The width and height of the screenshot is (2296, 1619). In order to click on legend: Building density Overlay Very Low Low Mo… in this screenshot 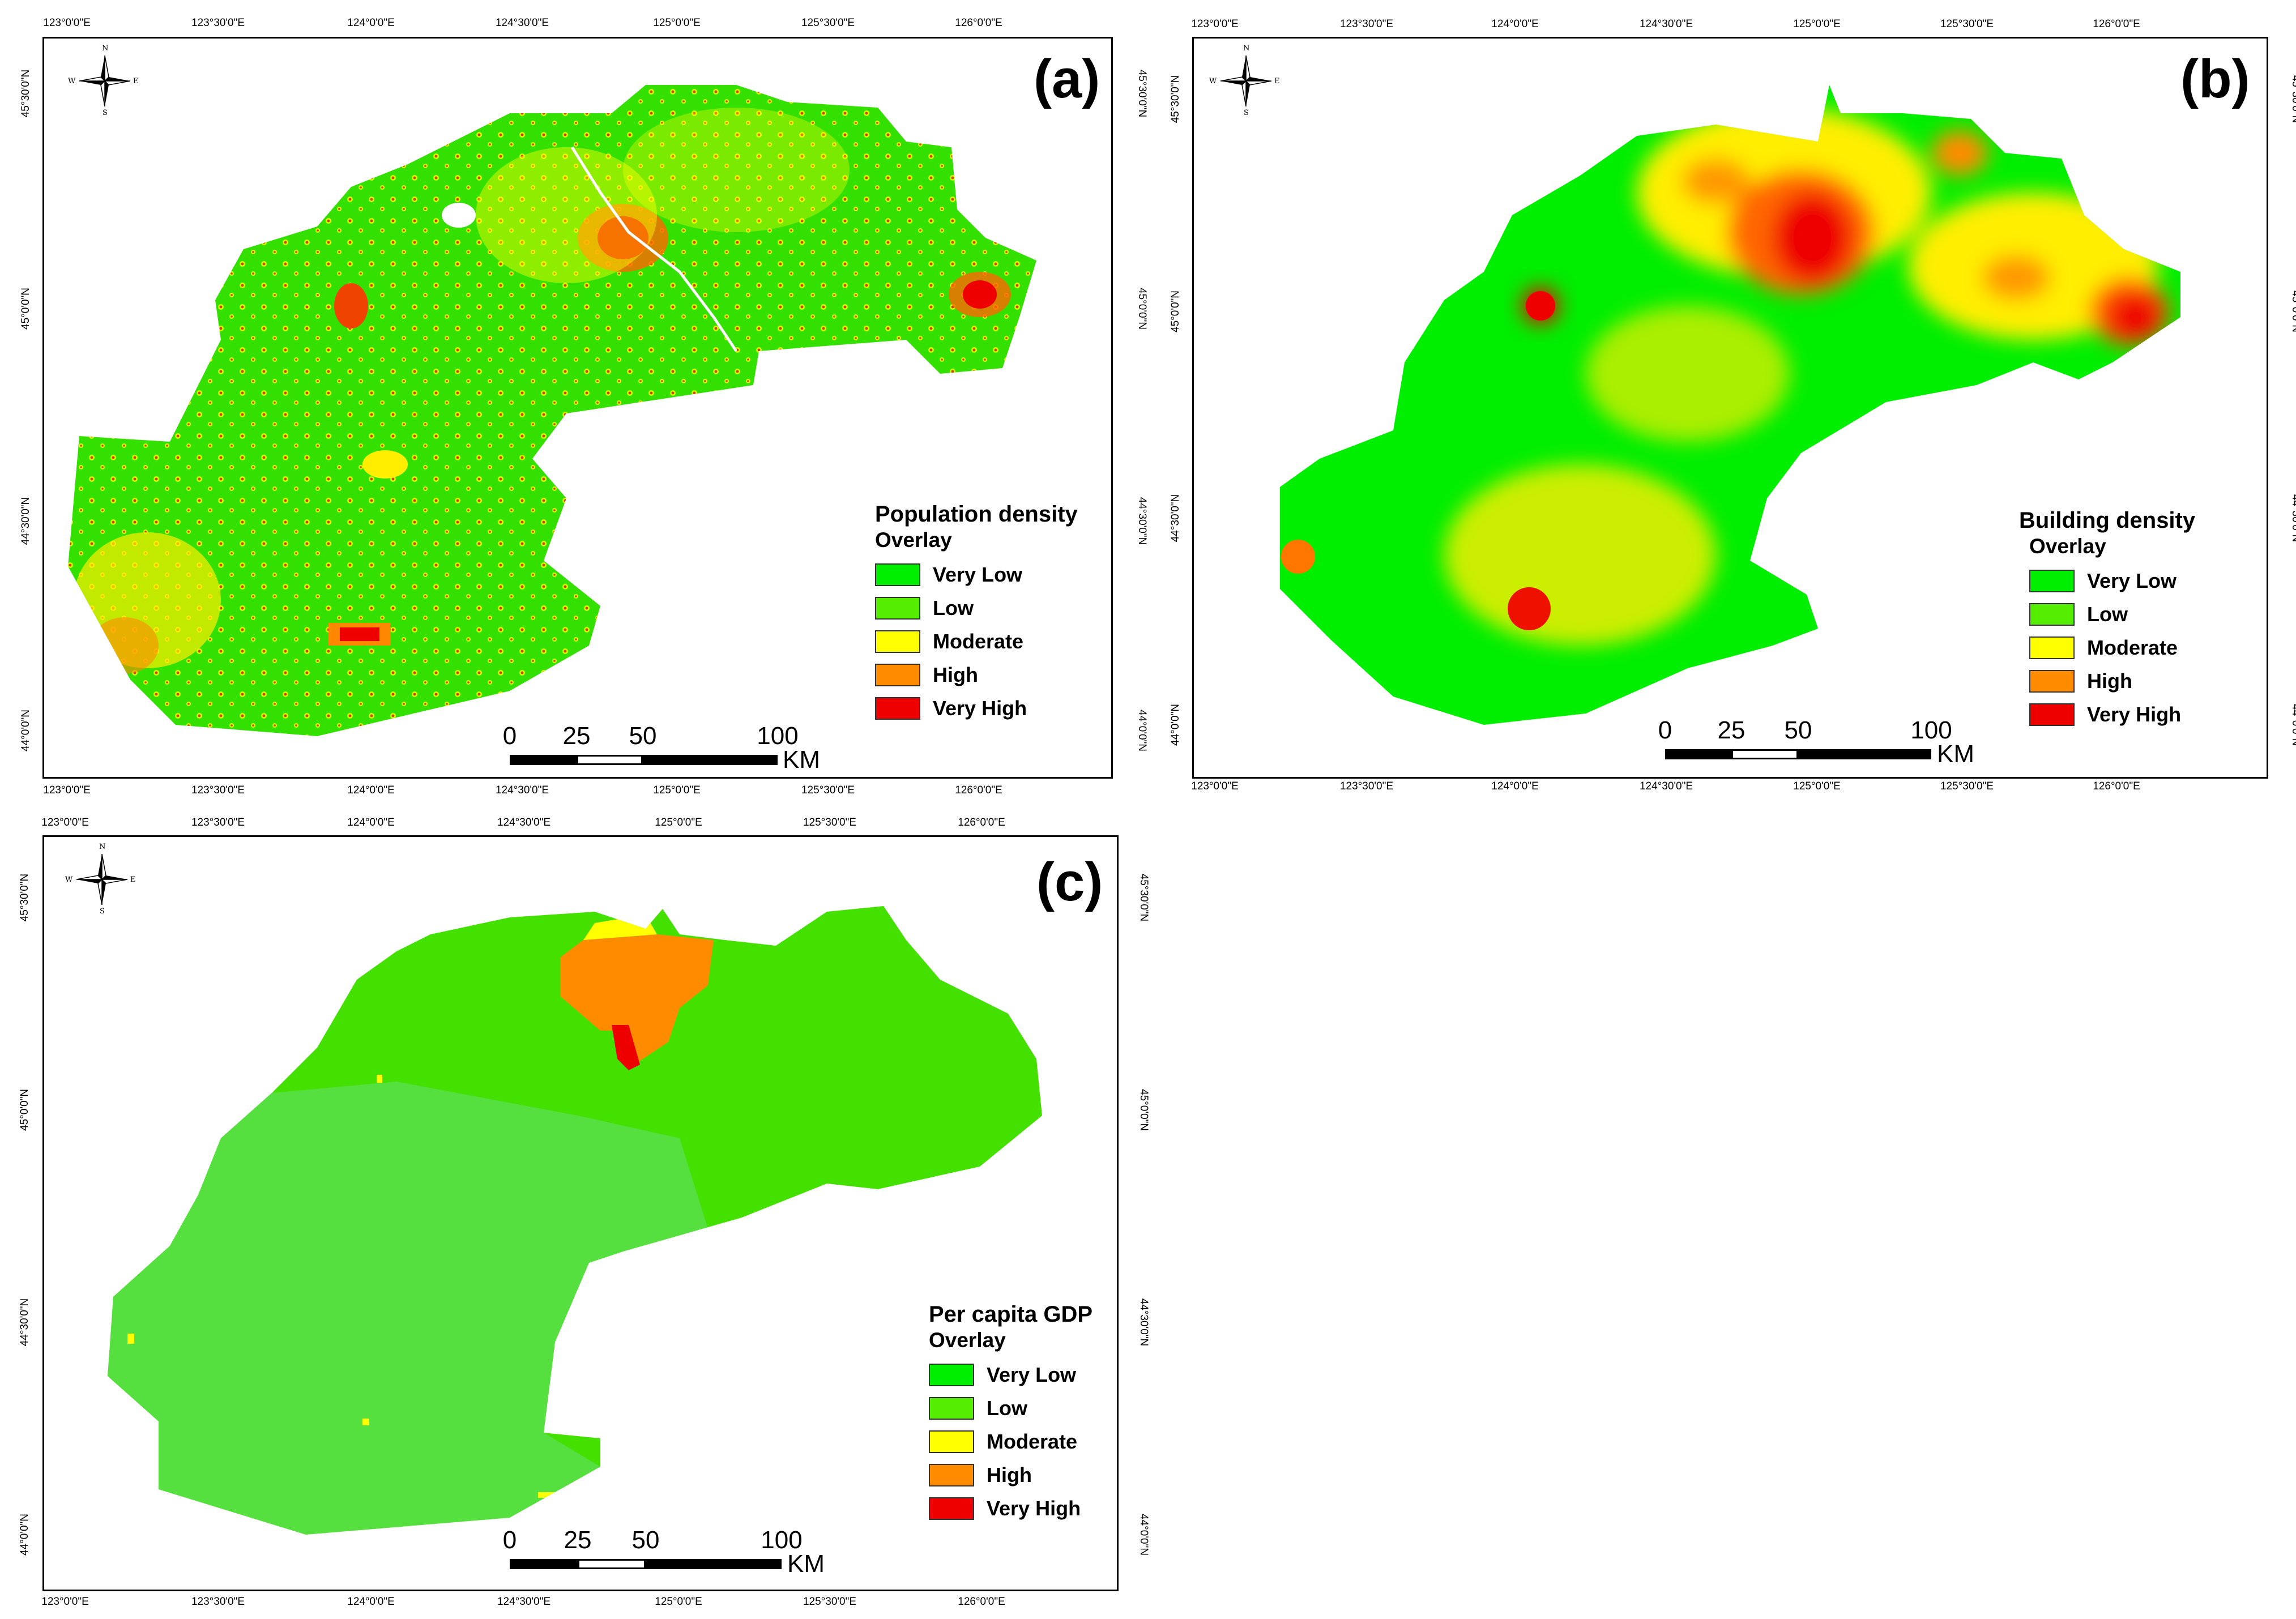, I will do `click(2107, 619)`.